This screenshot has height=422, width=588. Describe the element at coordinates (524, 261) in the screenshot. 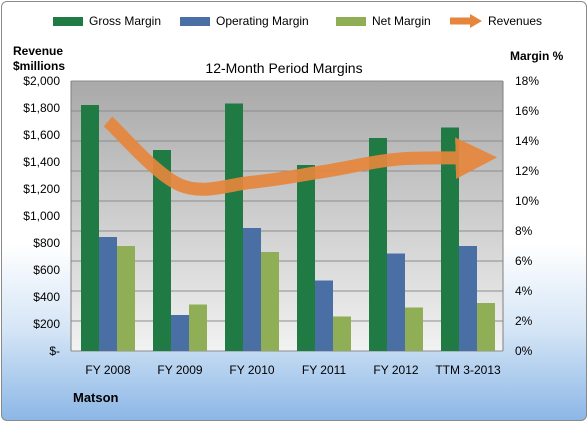

I see `right-tick-label: 6%` at that location.